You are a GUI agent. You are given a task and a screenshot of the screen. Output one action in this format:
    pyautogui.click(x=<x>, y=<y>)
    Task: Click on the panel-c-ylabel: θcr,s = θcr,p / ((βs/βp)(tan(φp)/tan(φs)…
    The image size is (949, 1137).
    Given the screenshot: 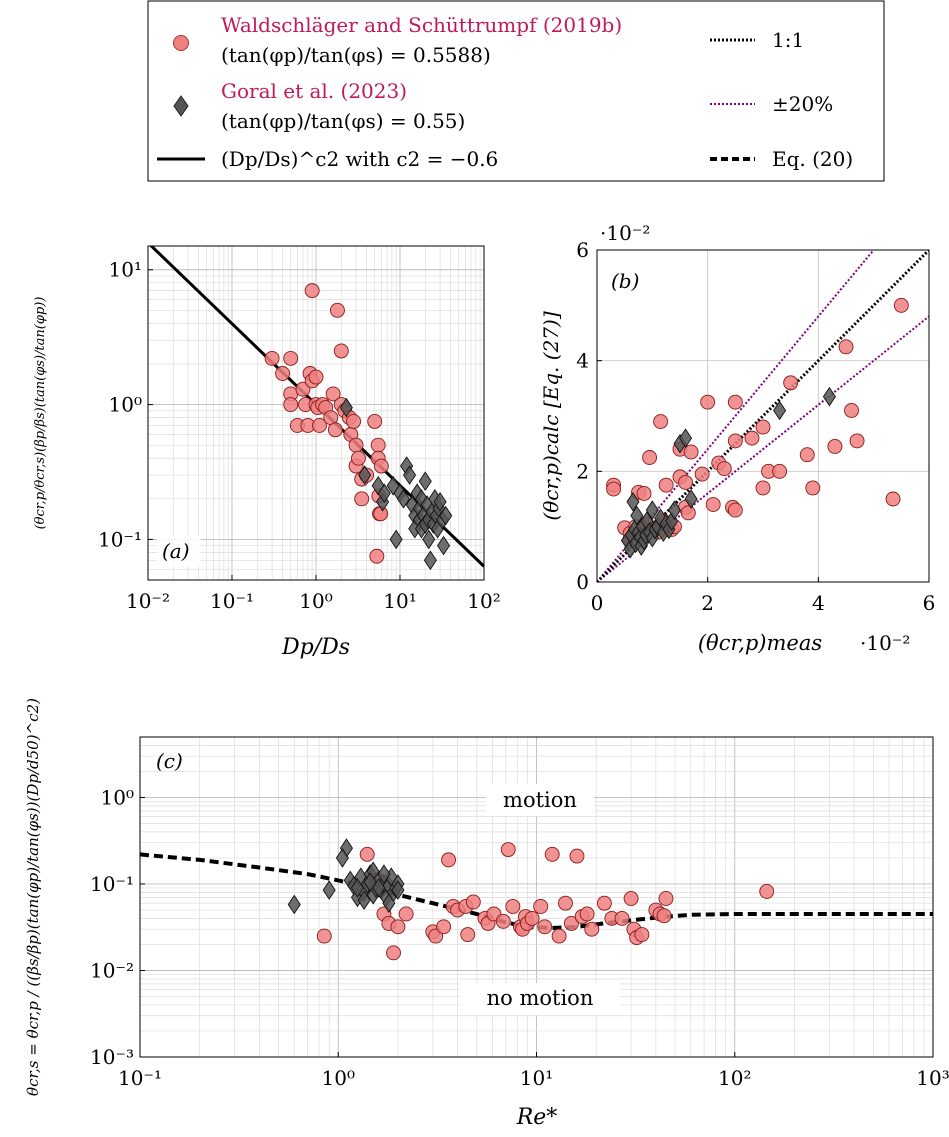 What is the action you would take?
    pyautogui.click(x=33, y=897)
    